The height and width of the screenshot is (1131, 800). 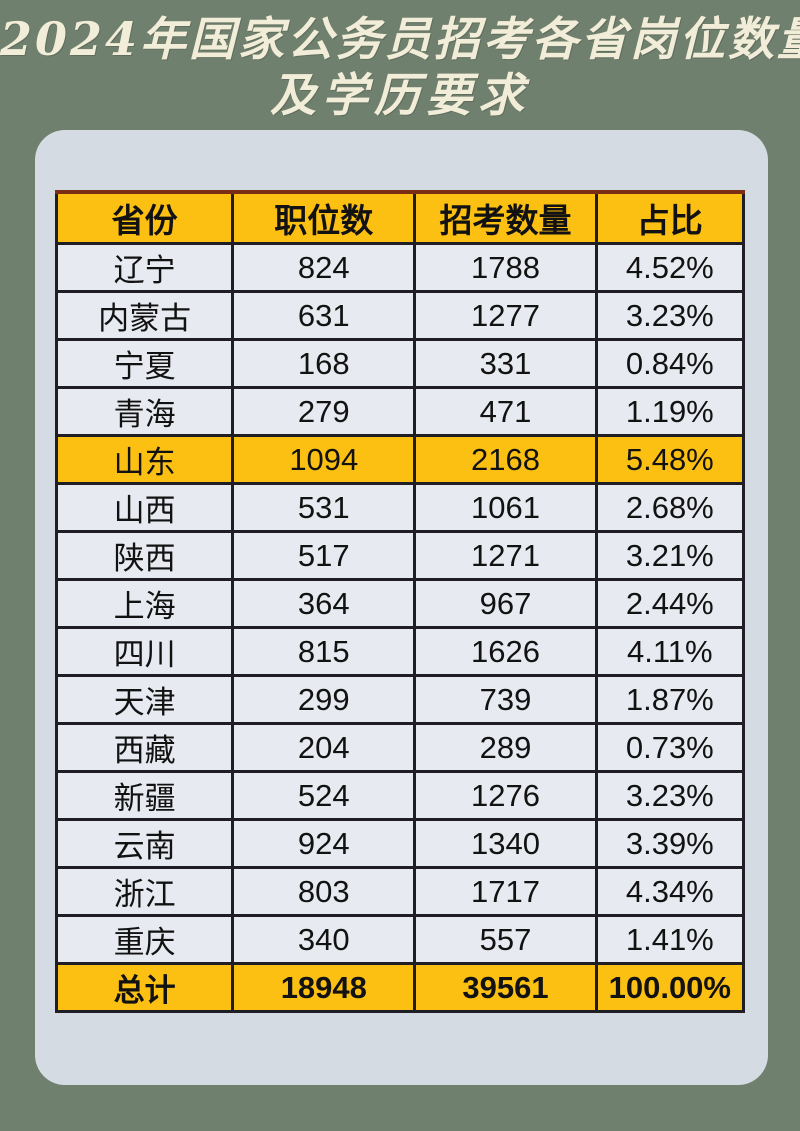 What do you see at coordinates (670, 507) in the screenshot?
I see `cell-share: 2.68%` at bounding box center [670, 507].